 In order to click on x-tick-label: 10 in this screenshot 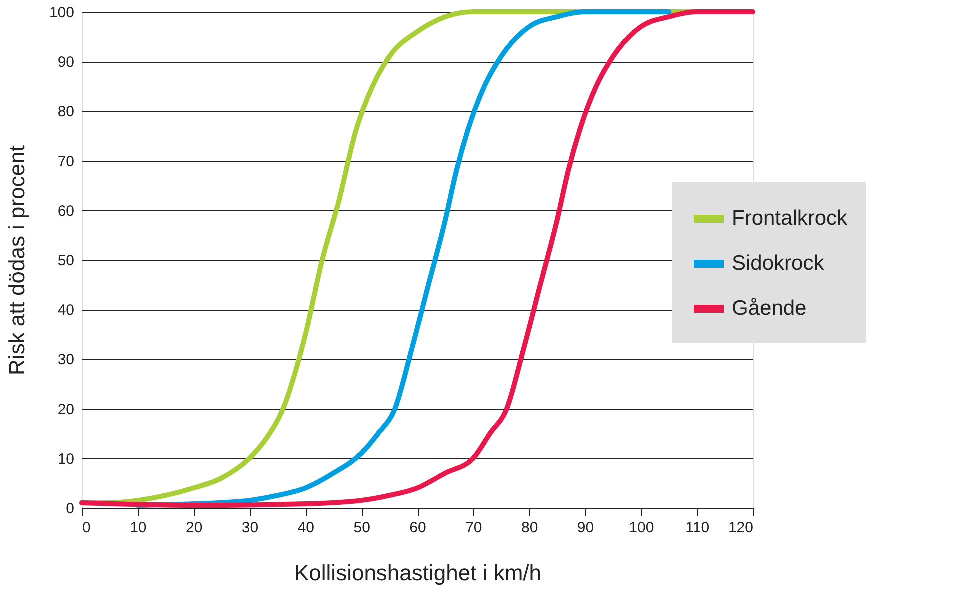, I will do `click(138, 528)`.